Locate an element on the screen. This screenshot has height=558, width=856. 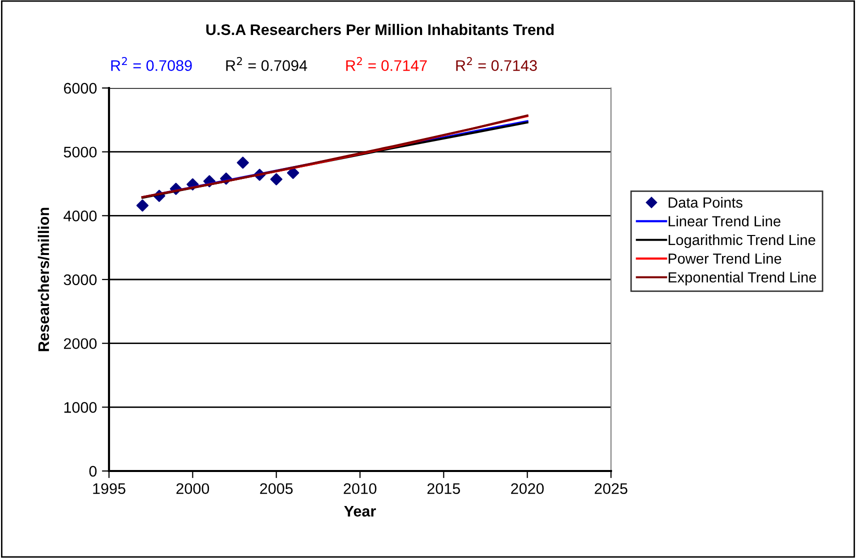
x-tick-label: 2000 is located at coordinates (193, 488).